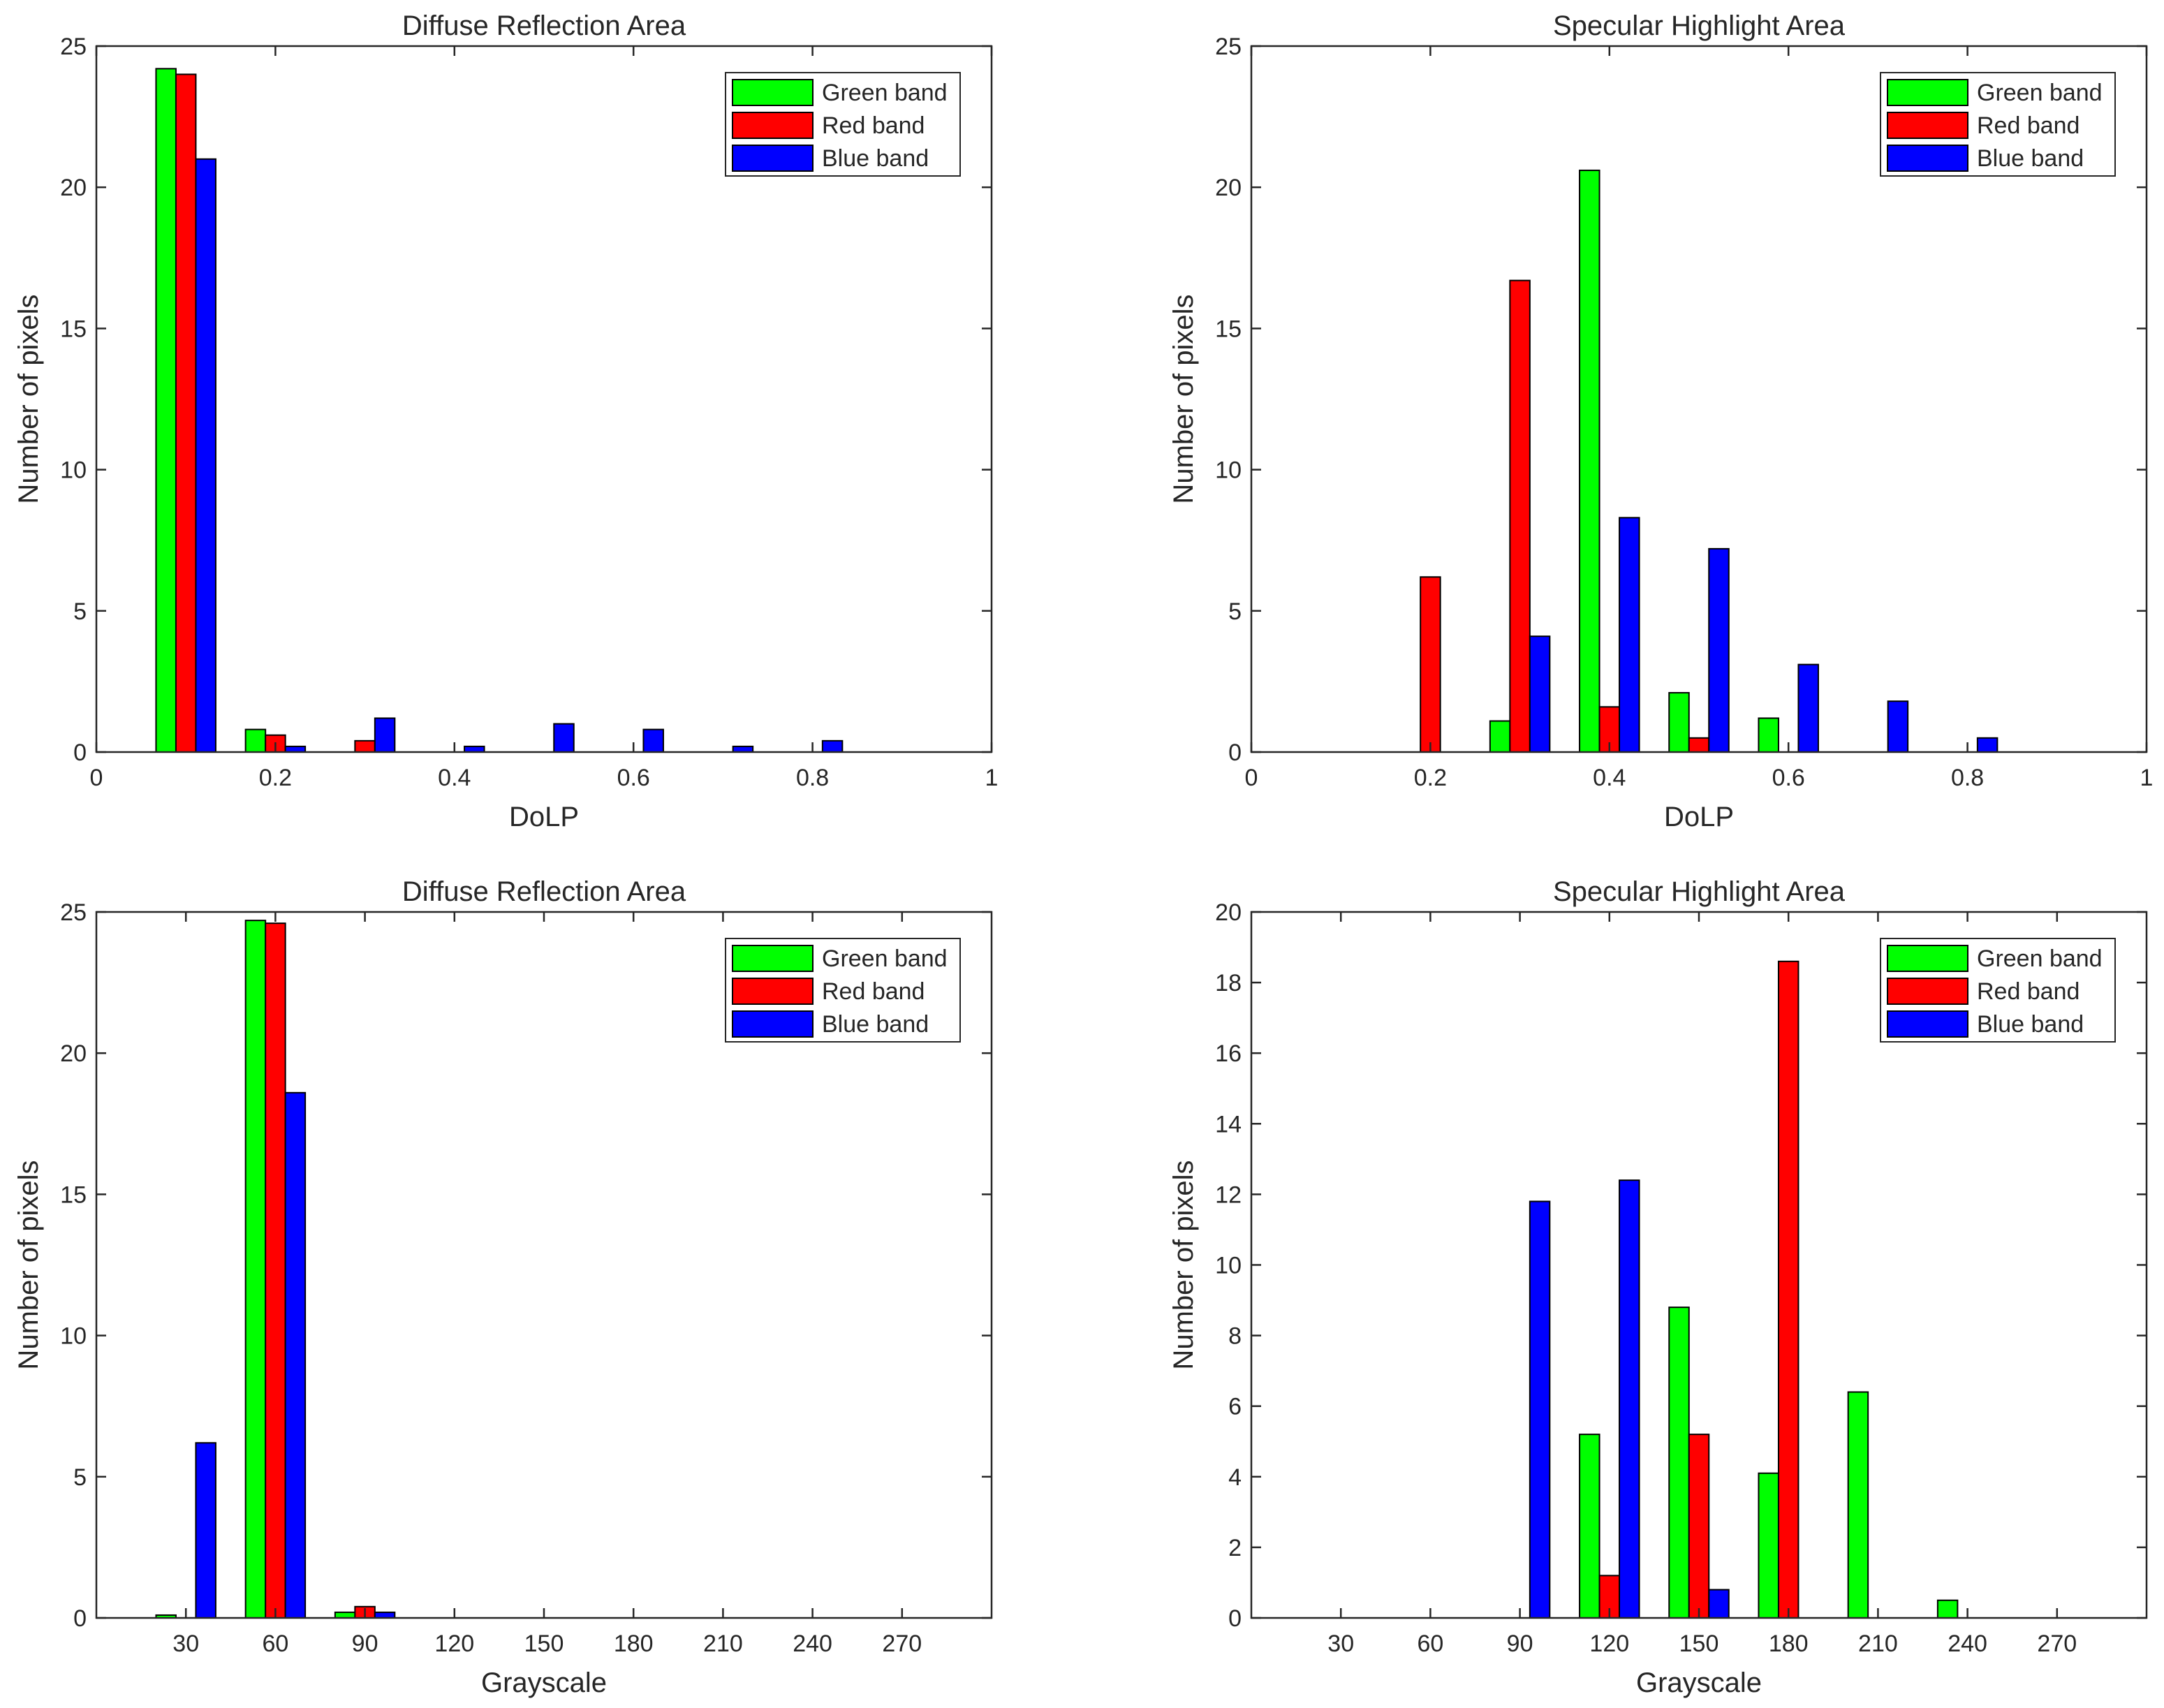  What do you see at coordinates (1228, 1053) in the screenshot?
I see `y-tick-label: 16` at bounding box center [1228, 1053].